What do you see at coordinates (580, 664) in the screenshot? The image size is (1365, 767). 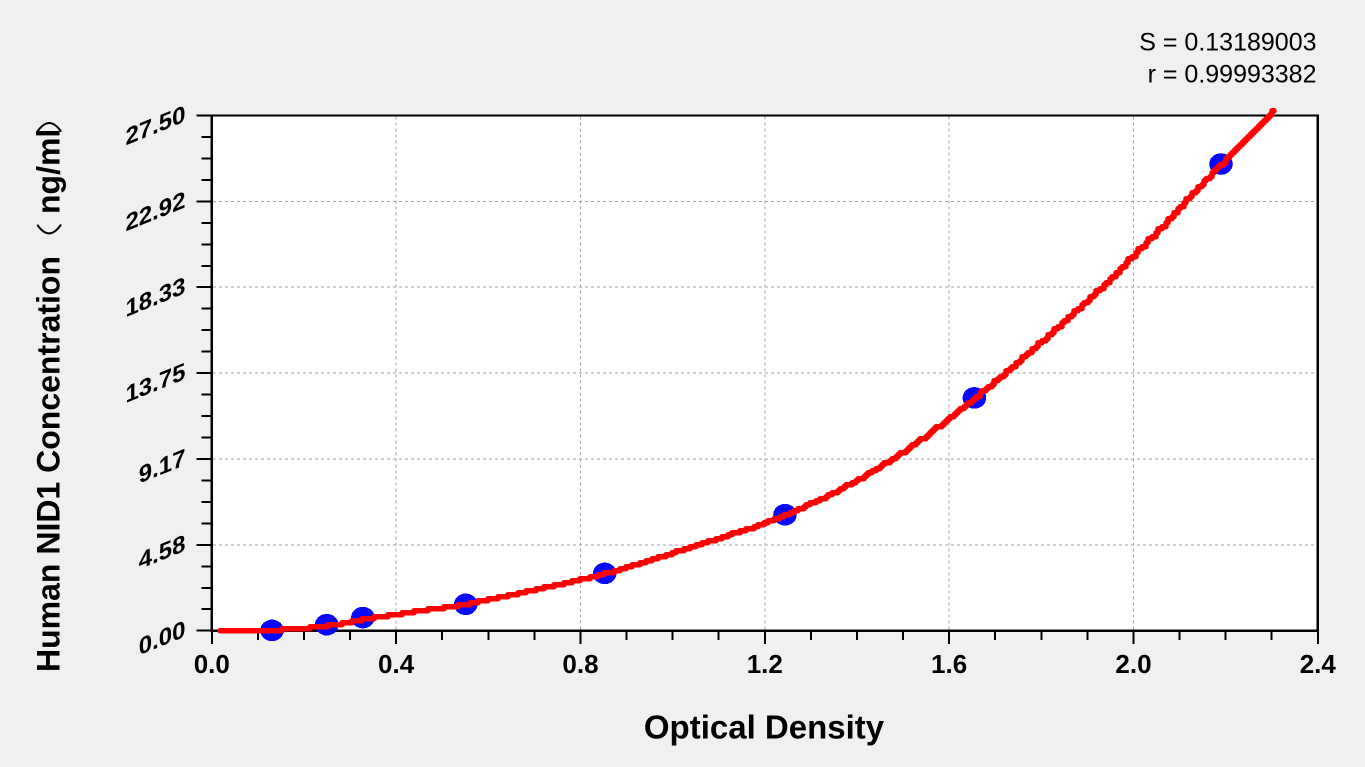 I see `svg-text: 0.8` at bounding box center [580, 664].